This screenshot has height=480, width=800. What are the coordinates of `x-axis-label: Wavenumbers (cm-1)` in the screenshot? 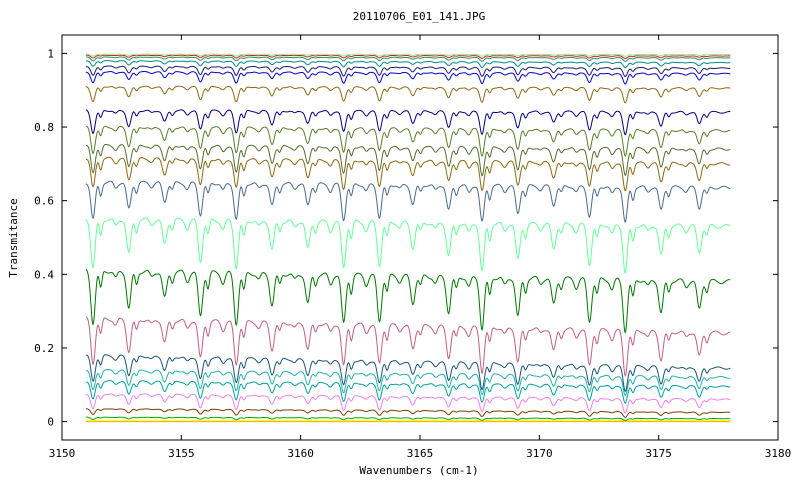 It's located at (418, 470).